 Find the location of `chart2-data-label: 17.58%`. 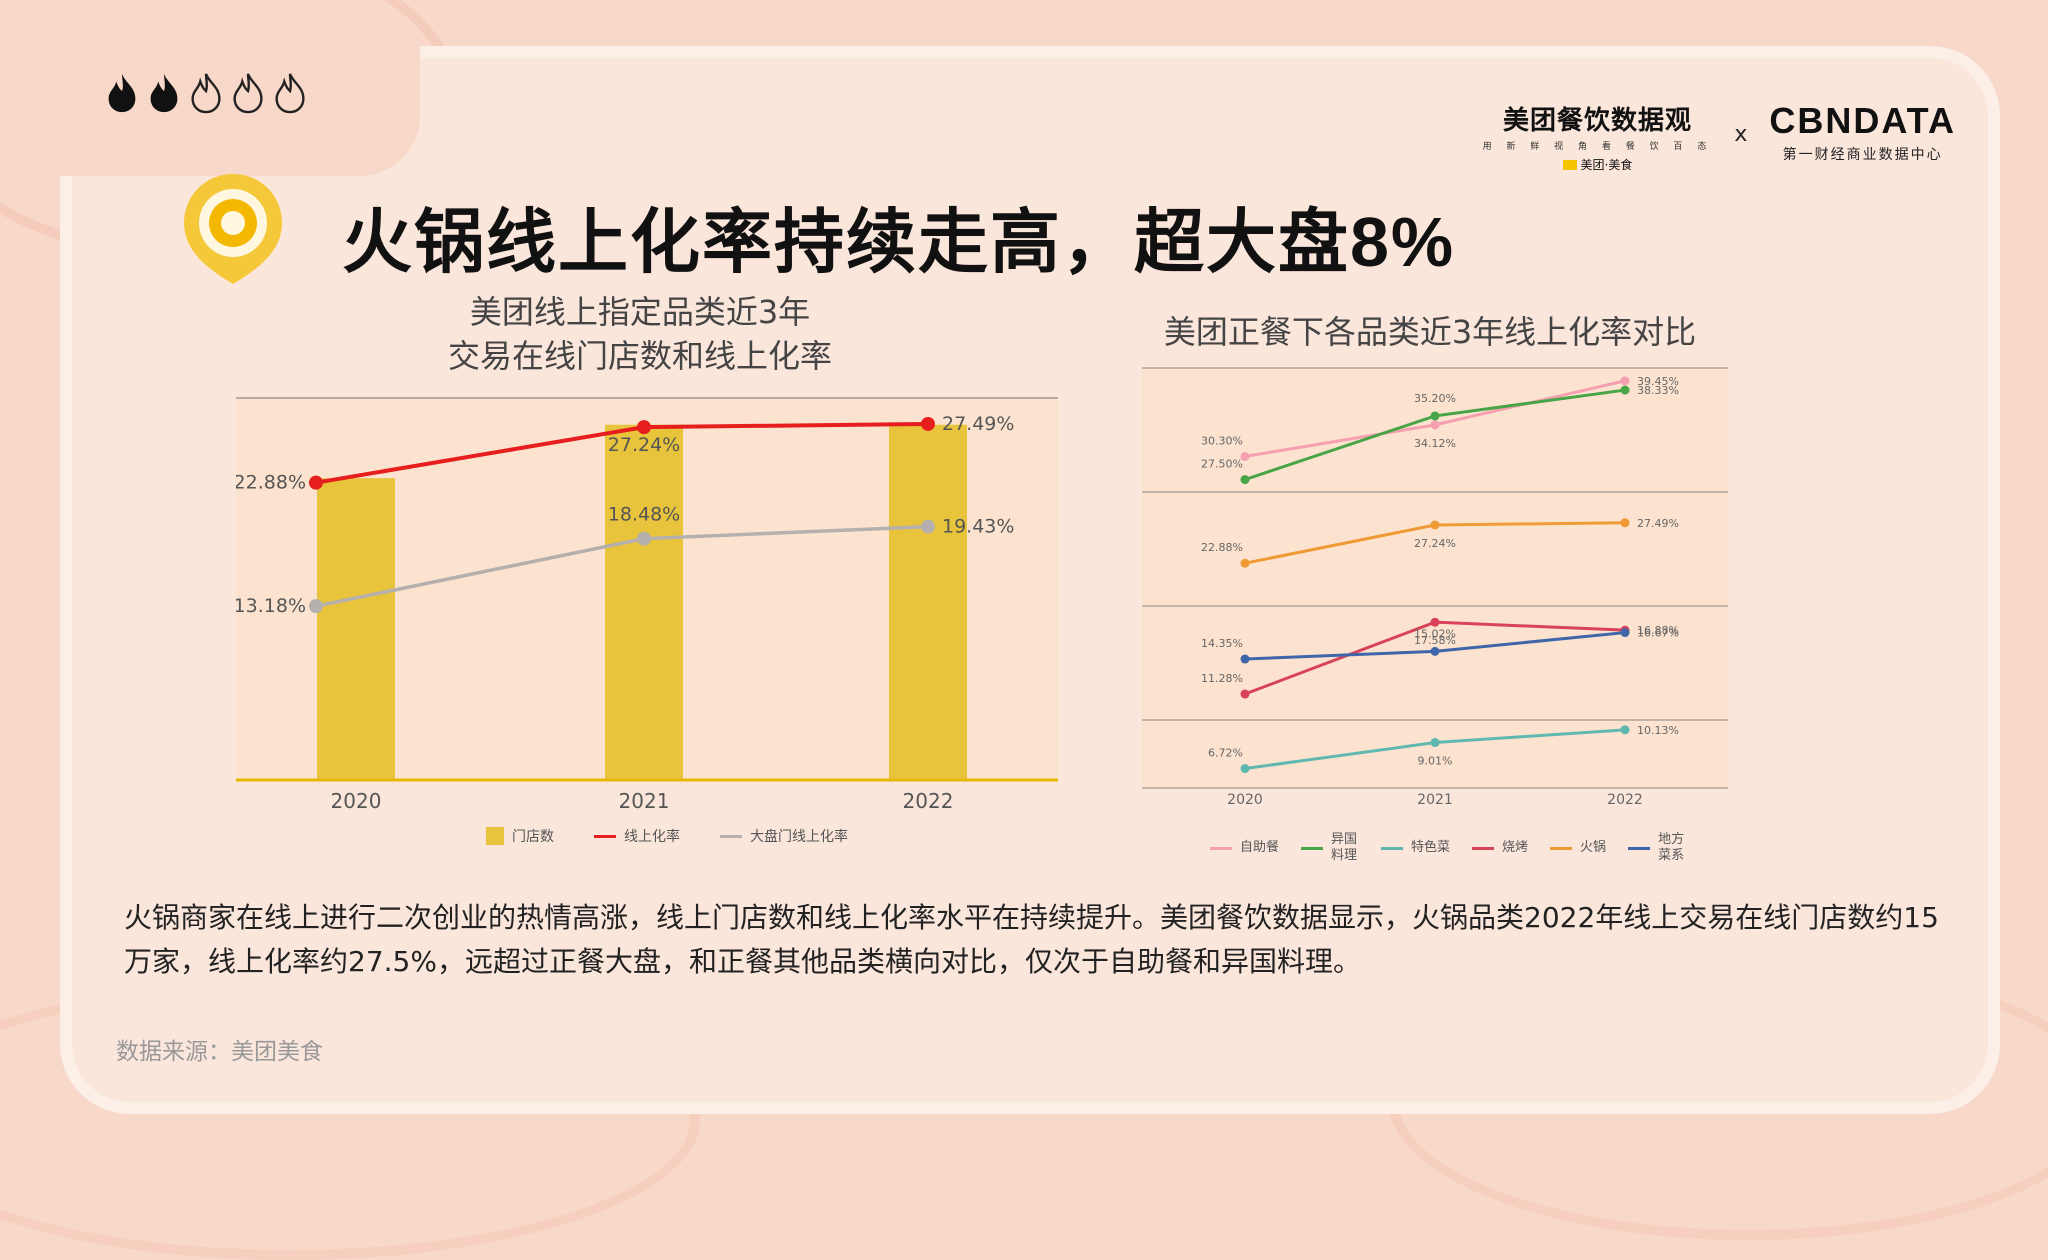

chart2-data-label: 17.58% is located at coordinates (1435, 640).